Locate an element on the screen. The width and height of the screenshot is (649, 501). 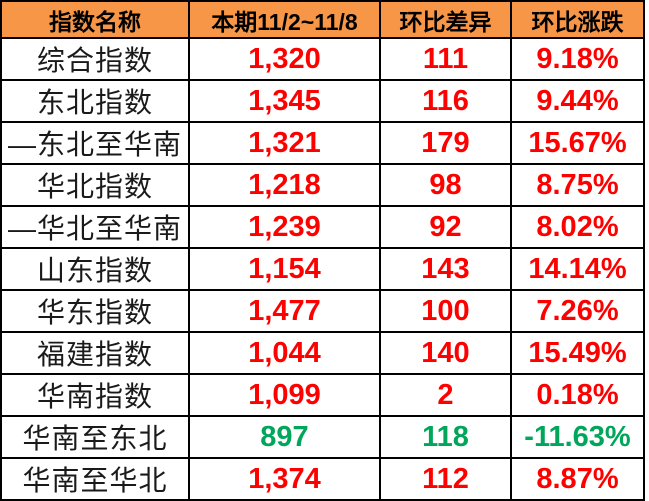
table-row: 华南至华北 1,374 112 8.87% is located at coordinates (322, 479).